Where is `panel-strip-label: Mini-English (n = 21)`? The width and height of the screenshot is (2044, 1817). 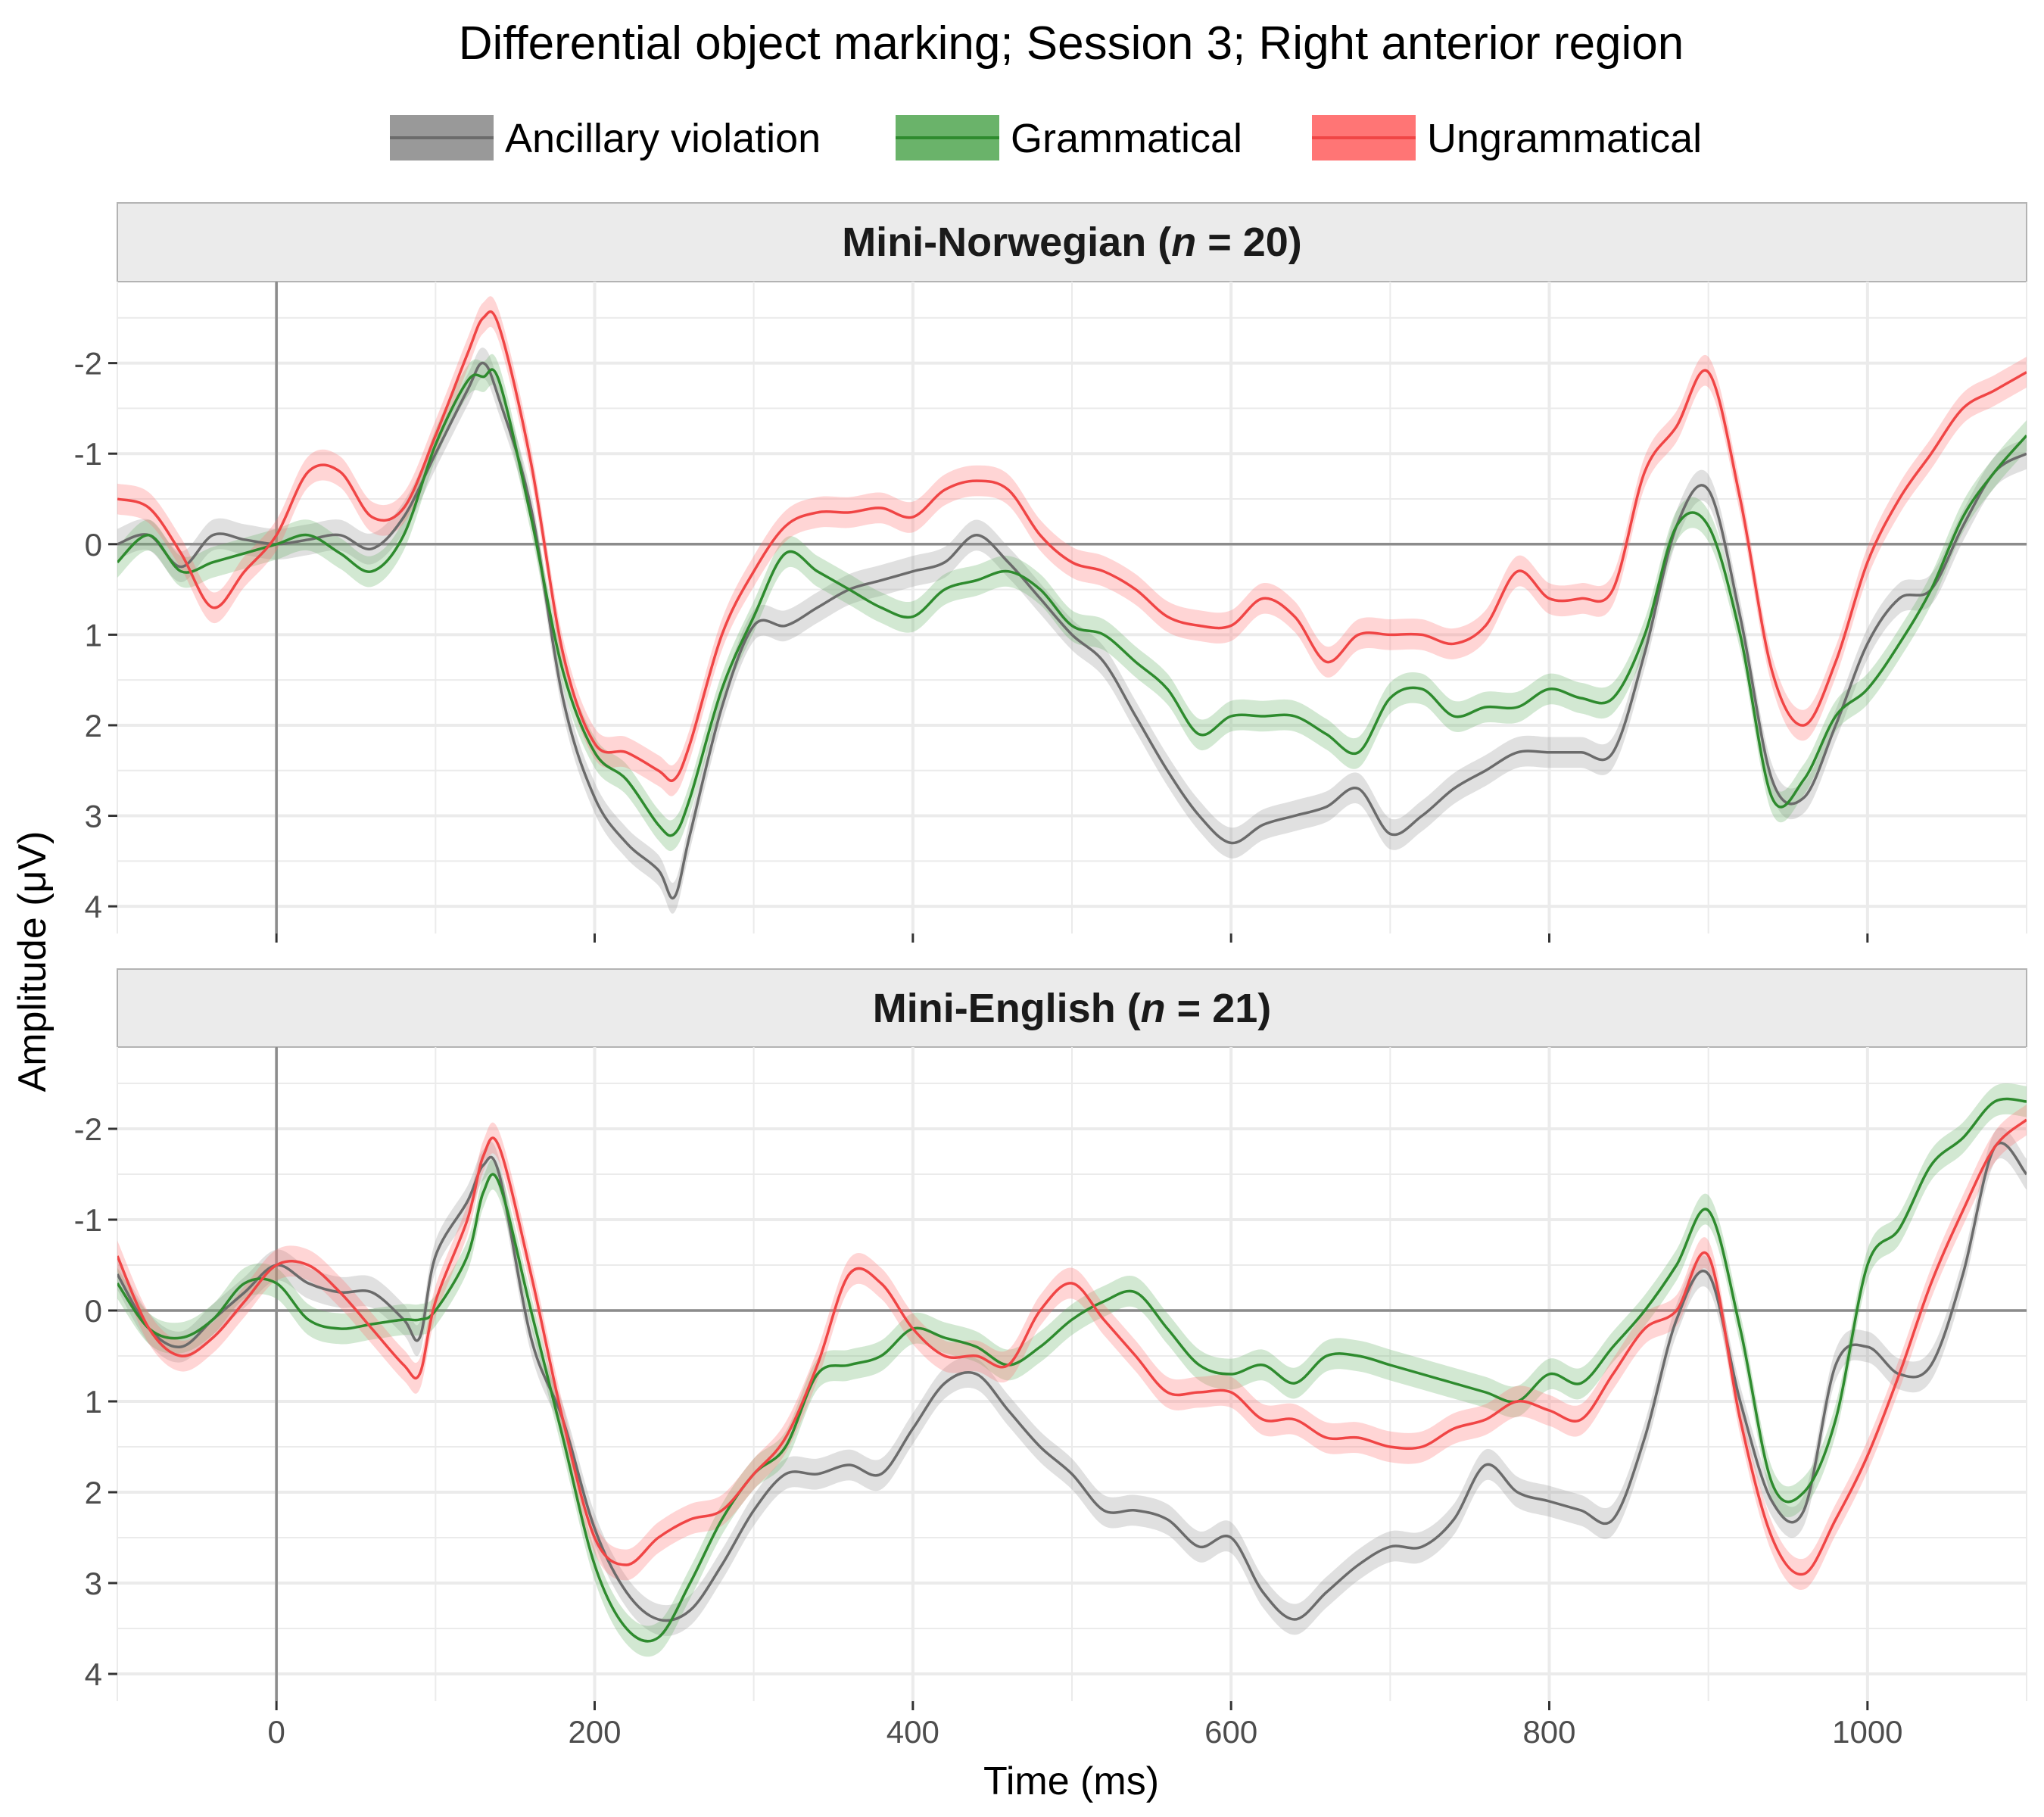
panel-strip-label: Mini-English (n = 21) is located at coordinates (1072, 1008).